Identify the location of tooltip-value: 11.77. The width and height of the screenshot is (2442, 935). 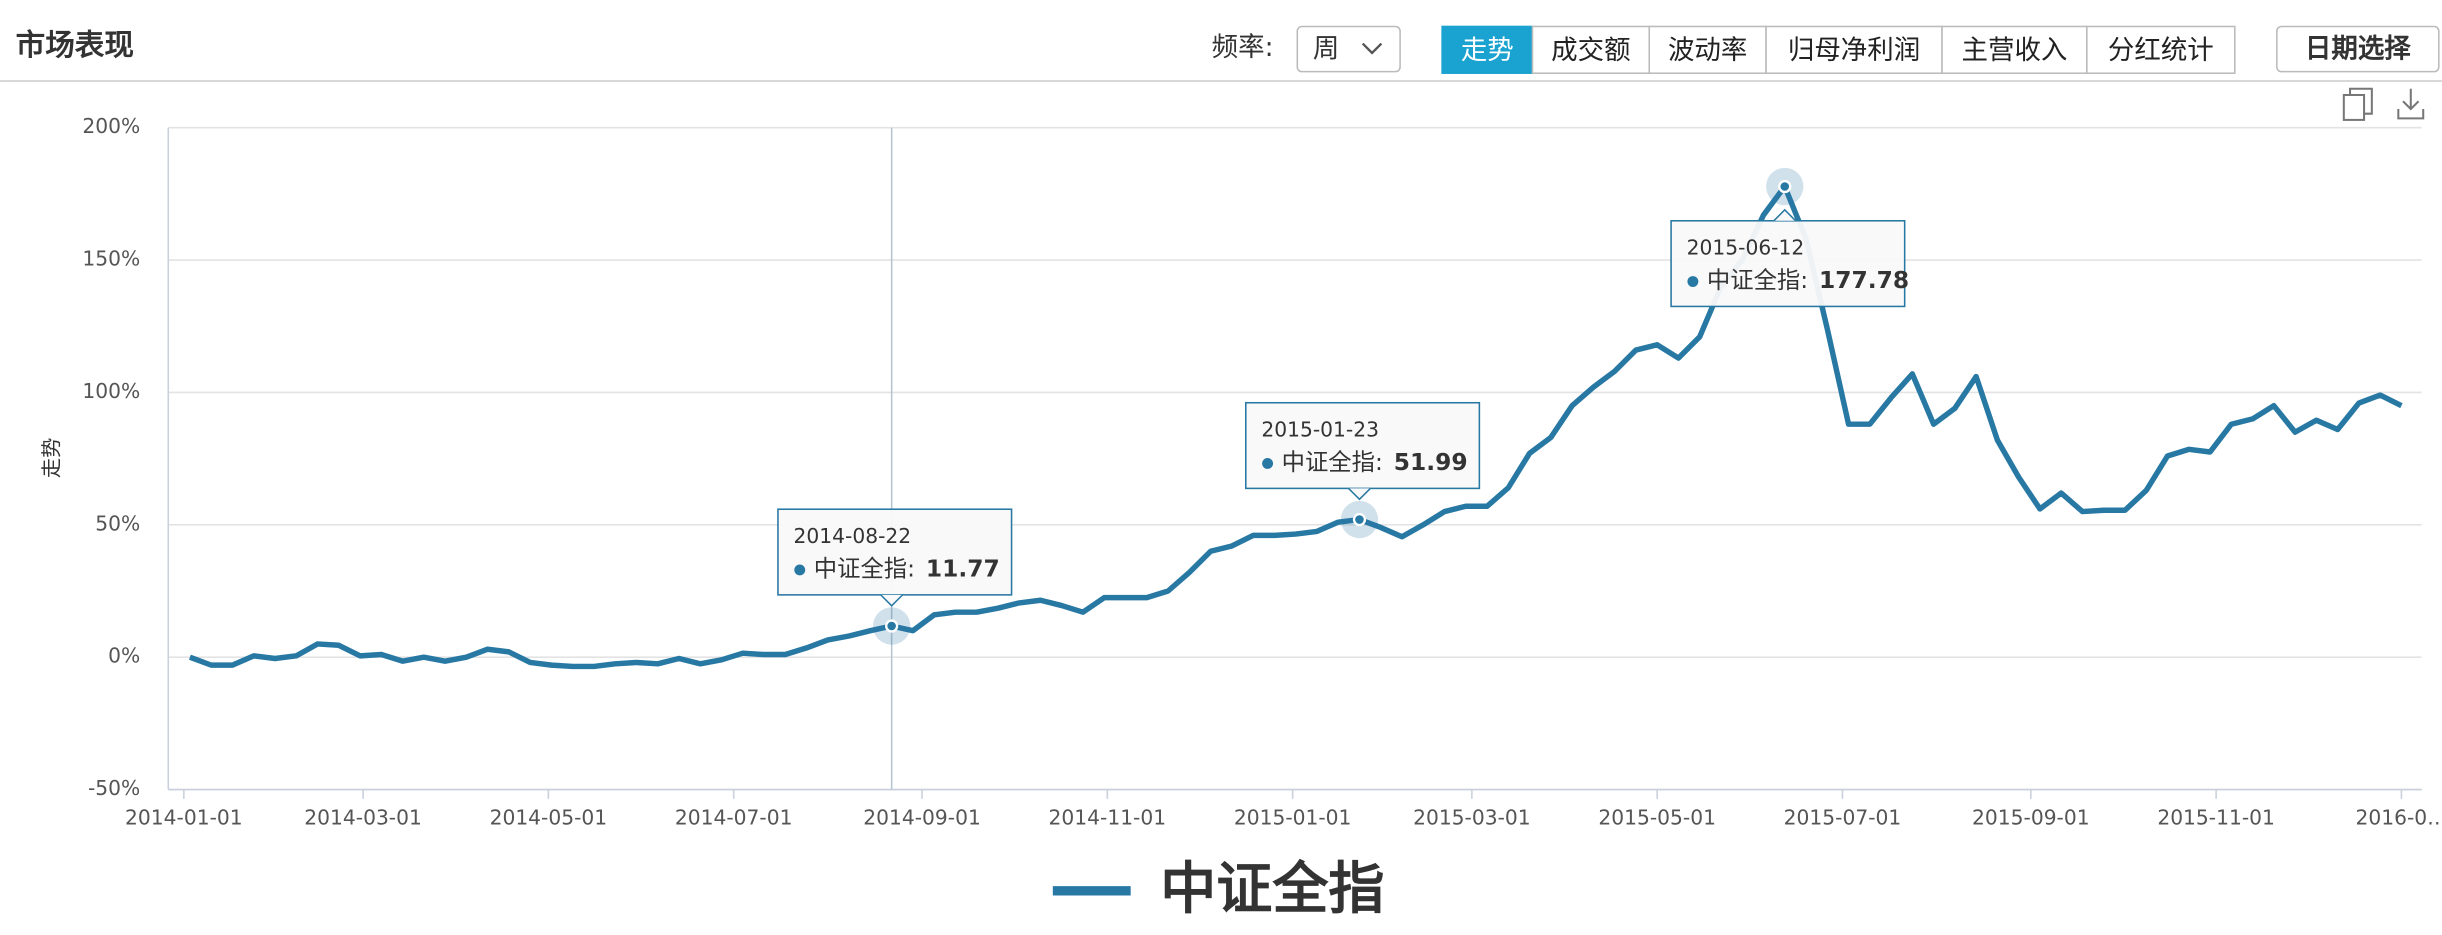
(963, 568).